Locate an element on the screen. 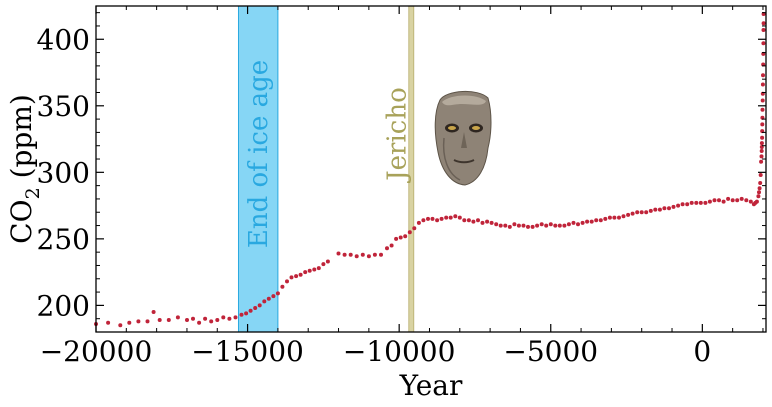  jericho-skull-image is located at coordinates (463, 138).